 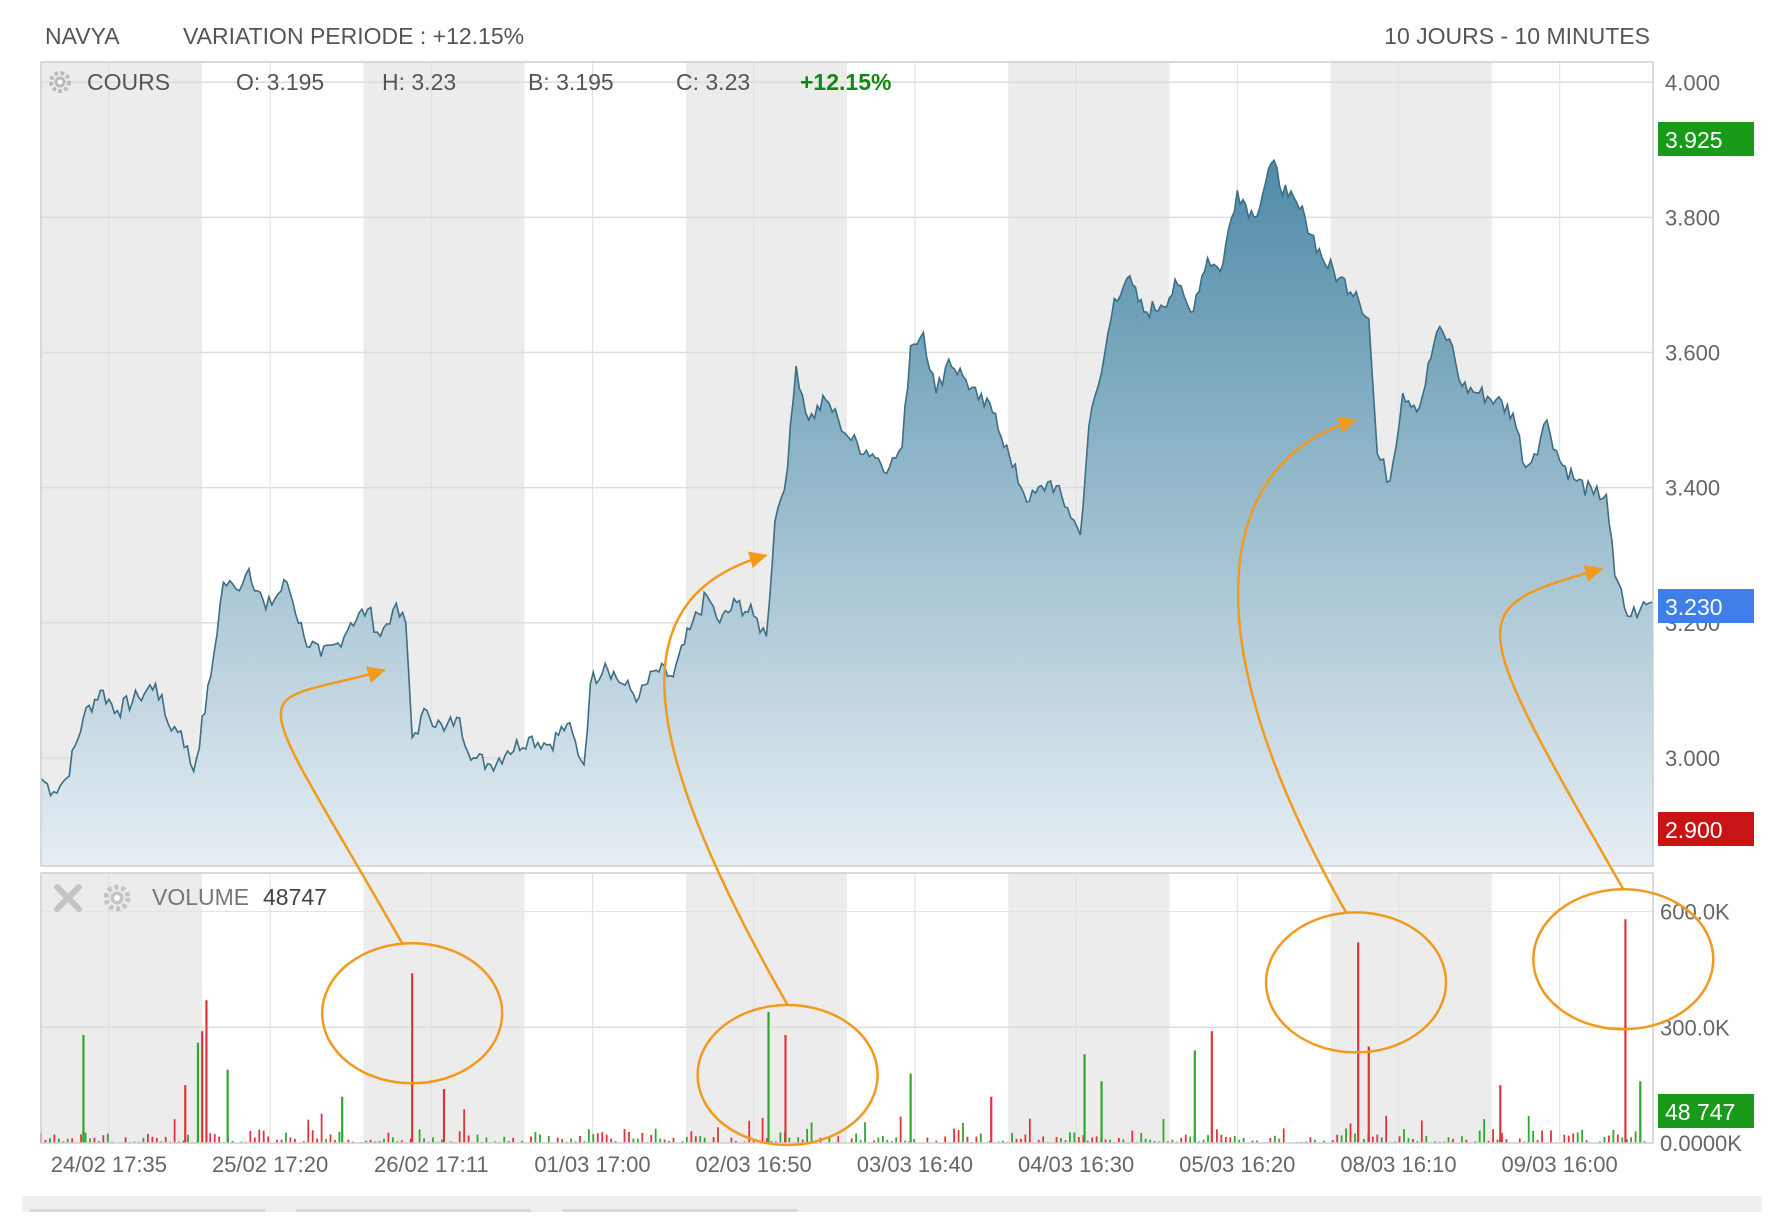 What do you see at coordinates (1692, 488) in the screenshot?
I see `price-y-tick: 3.400` at bounding box center [1692, 488].